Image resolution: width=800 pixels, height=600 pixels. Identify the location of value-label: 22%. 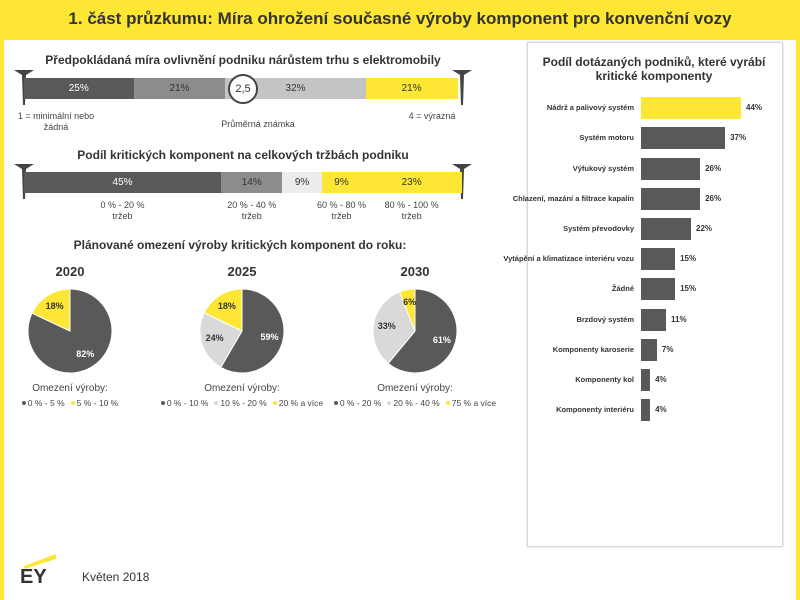
(704, 228).